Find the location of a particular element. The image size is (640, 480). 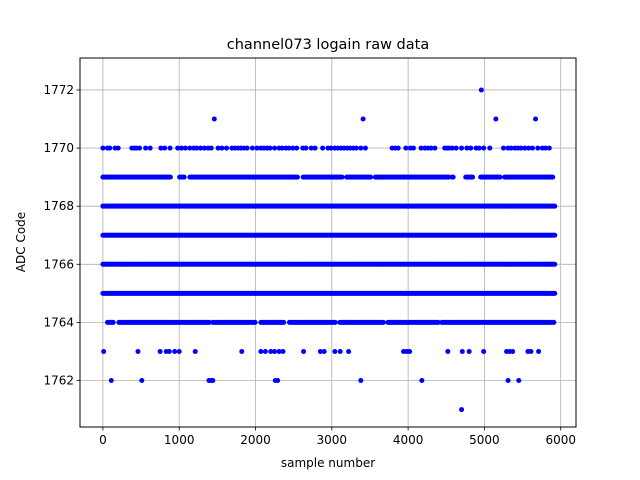

y-tick-label: 1764 is located at coordinates (58, 322).